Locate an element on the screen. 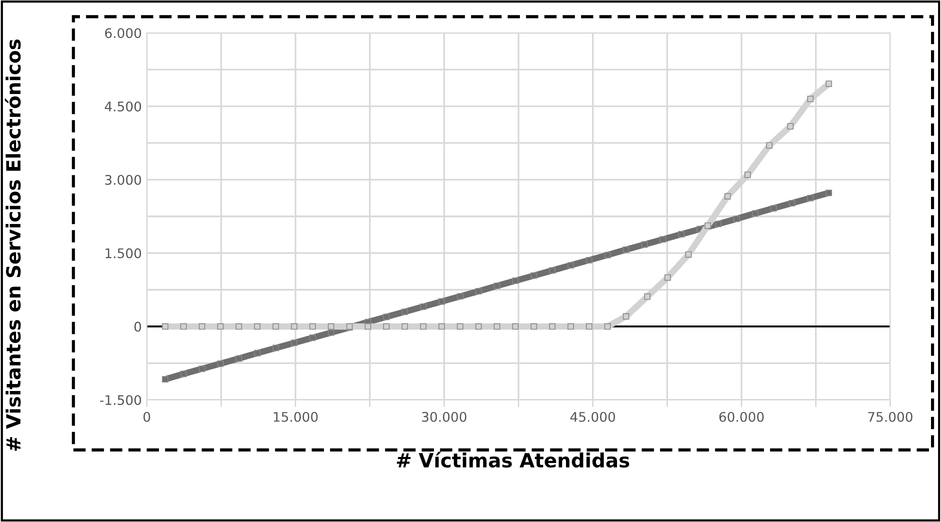  x-tick-label: 75.000 is located at coordinates (890, 417).